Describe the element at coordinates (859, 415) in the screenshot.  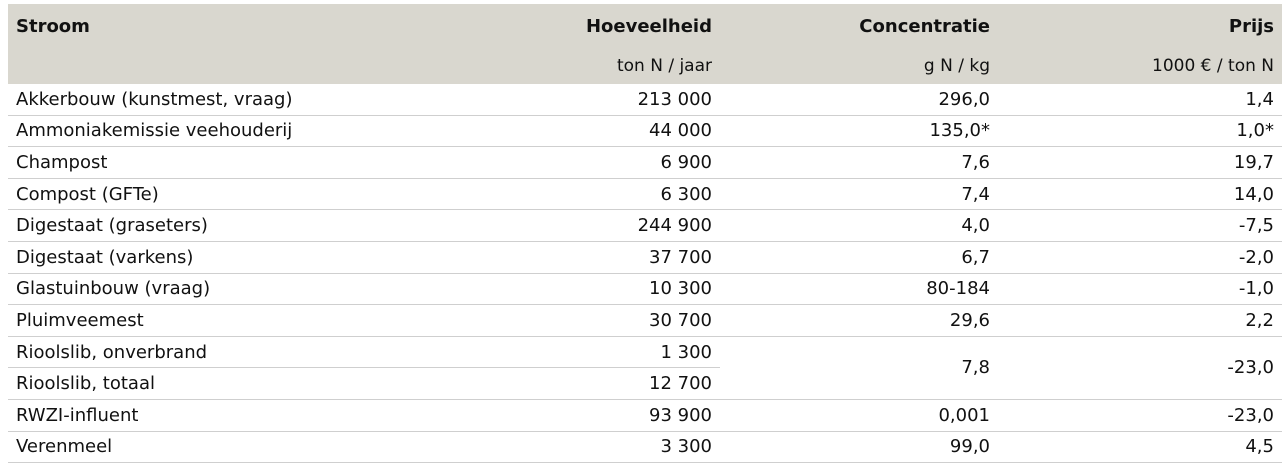
I see `cell-concentratie: 0,001` at that location.